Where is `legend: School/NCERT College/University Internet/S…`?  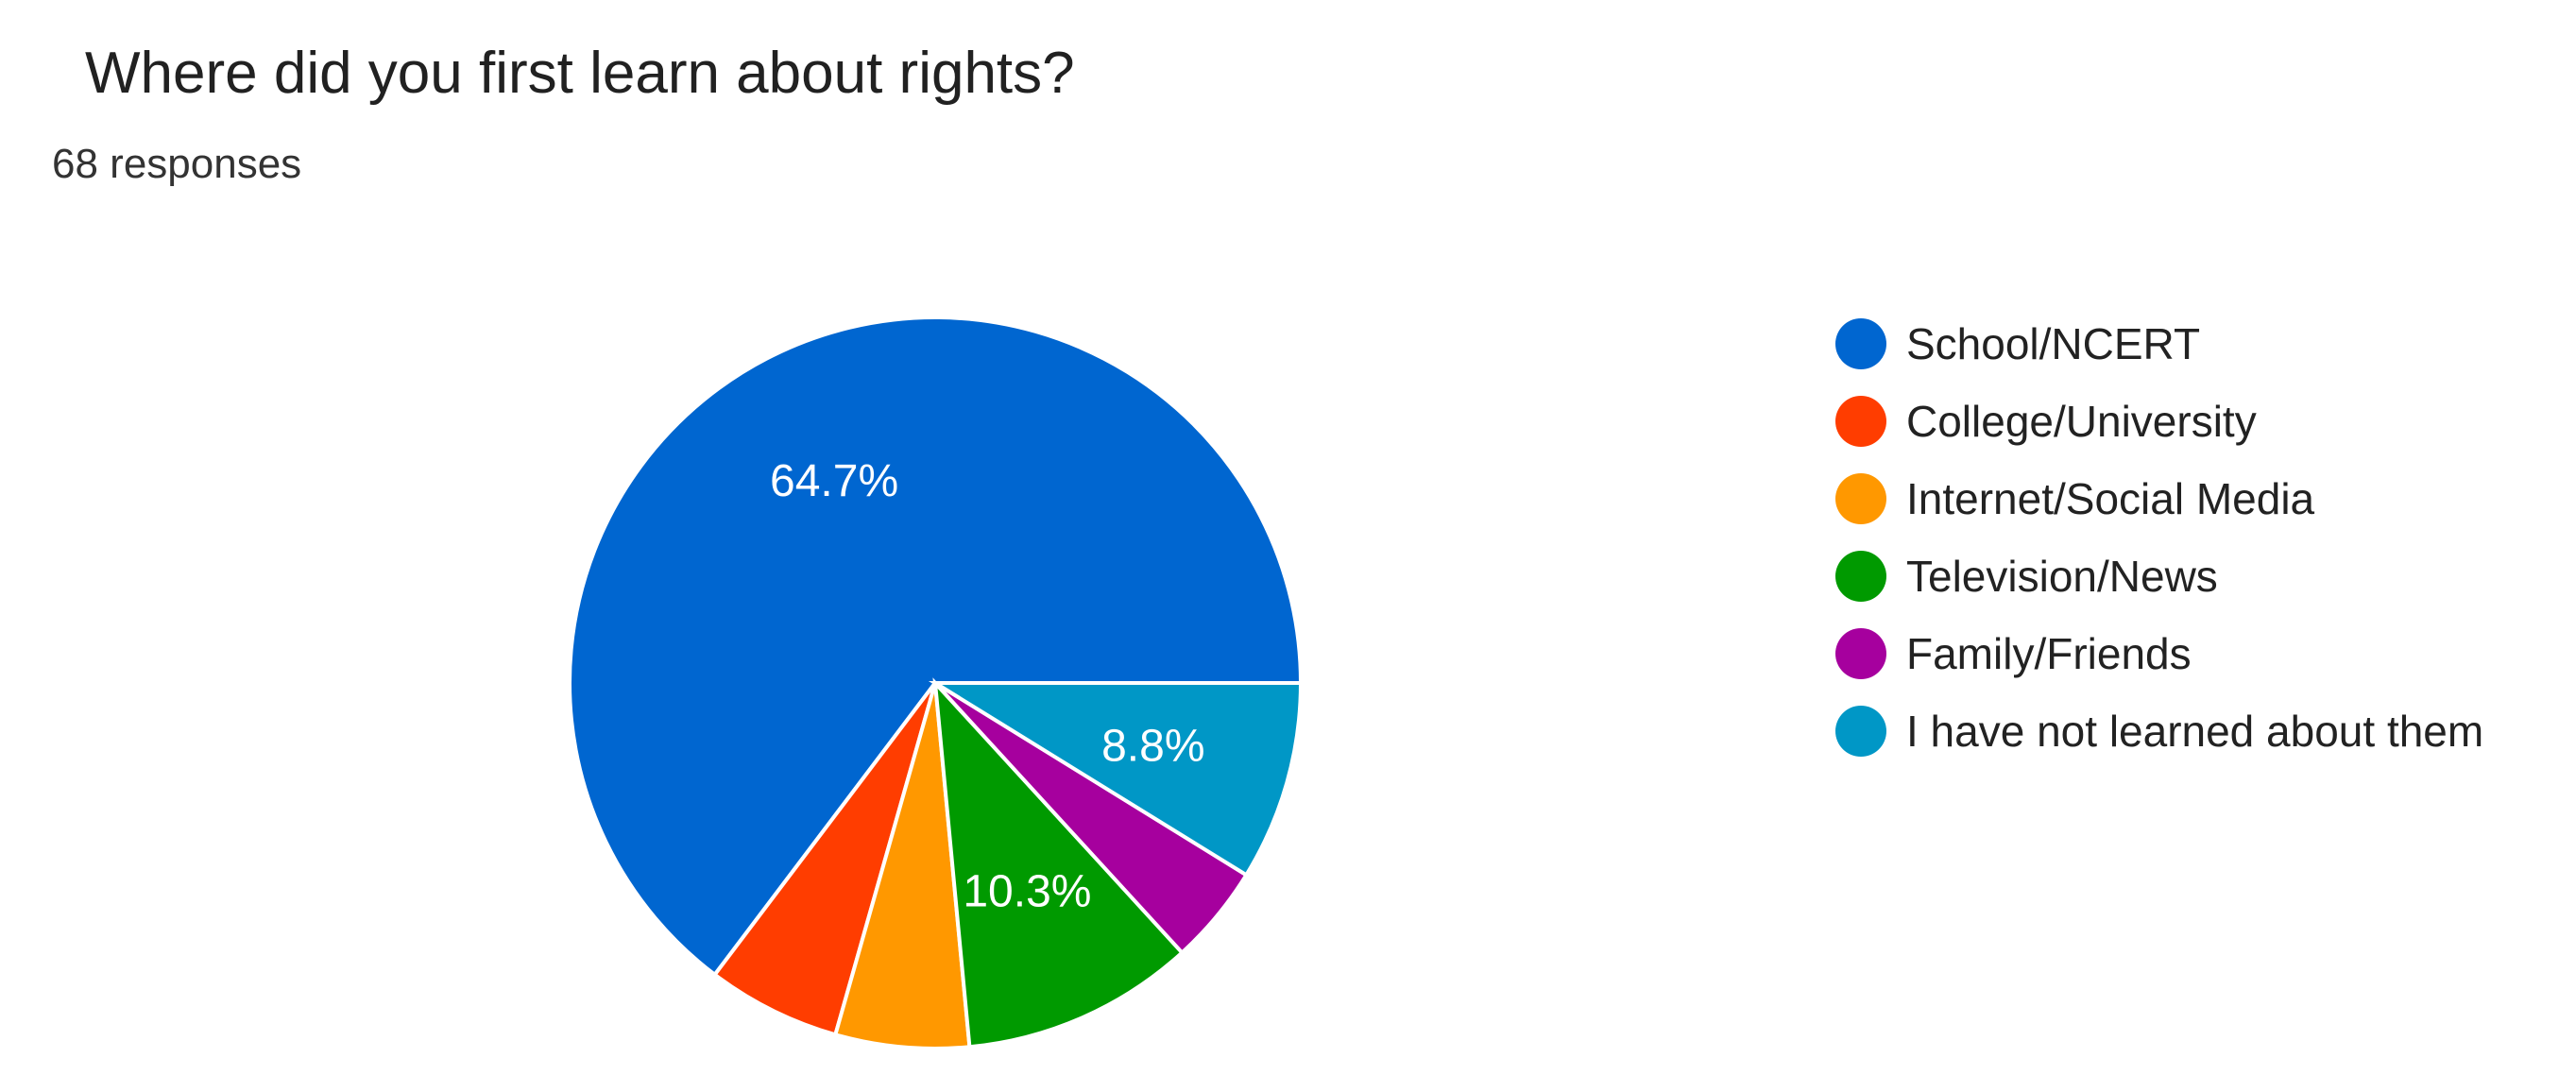
legend: School/NCERT College/University Internet/S… is located at coordinates (2159, 537).